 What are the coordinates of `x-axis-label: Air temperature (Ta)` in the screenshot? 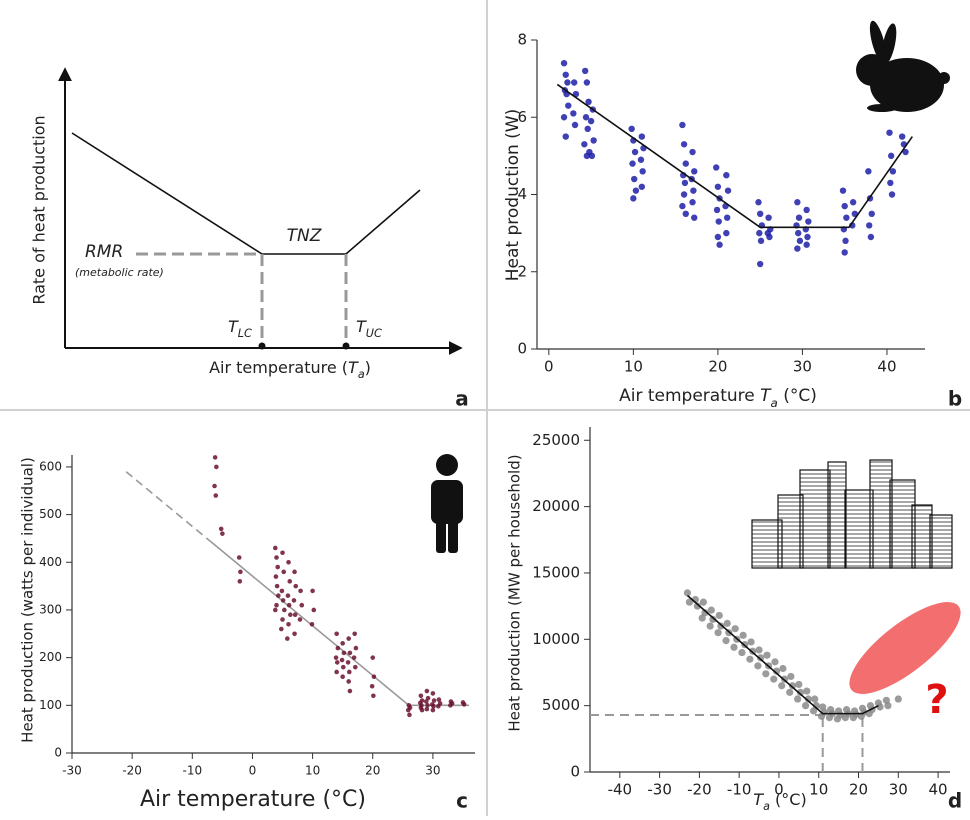 It's located at (290, 369).